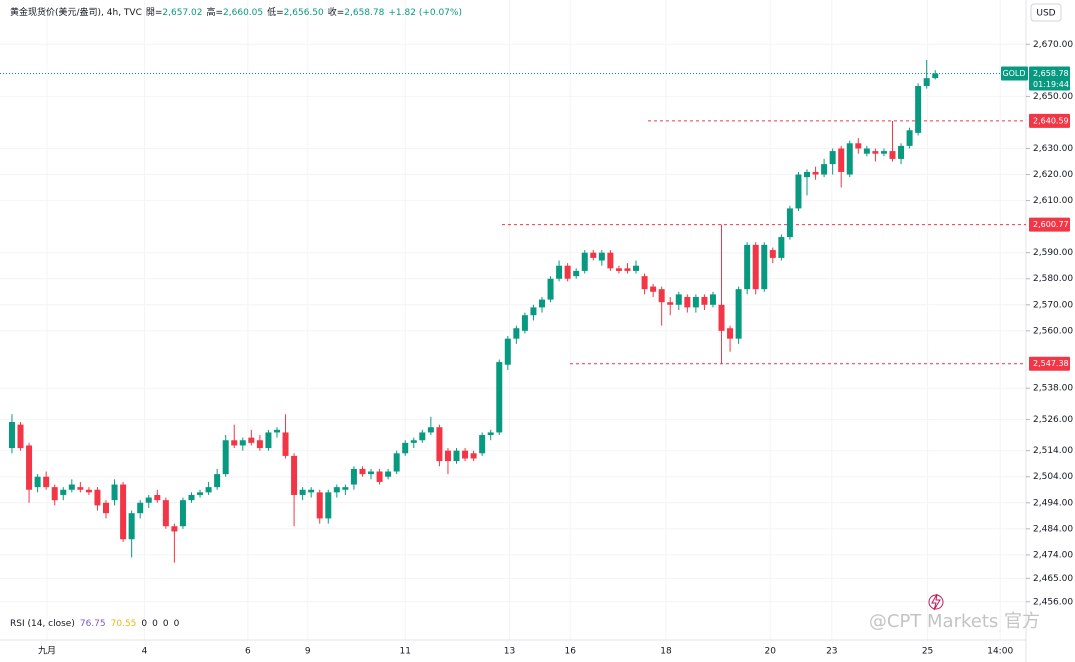 Image resolution: width=1075 pixels, height=662 pixels. What do you see at coordinates (831, 652) in the screenshot?
I see `x-tick-label: 23` at bounding box center [831, 652].